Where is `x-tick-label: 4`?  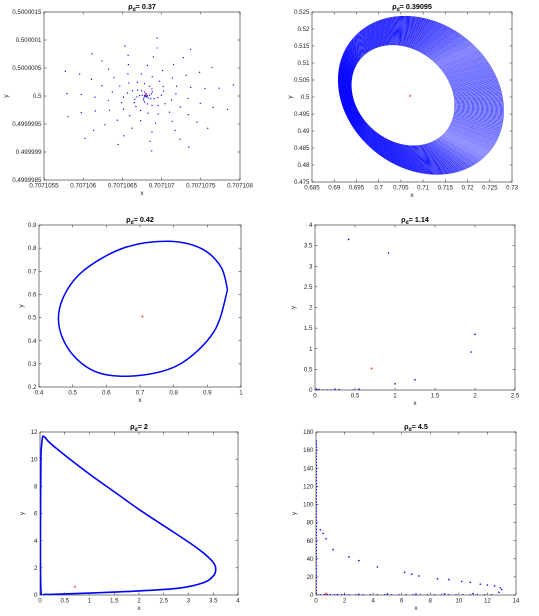
x-tick-label: 4 is located at coordinates (238, 601).